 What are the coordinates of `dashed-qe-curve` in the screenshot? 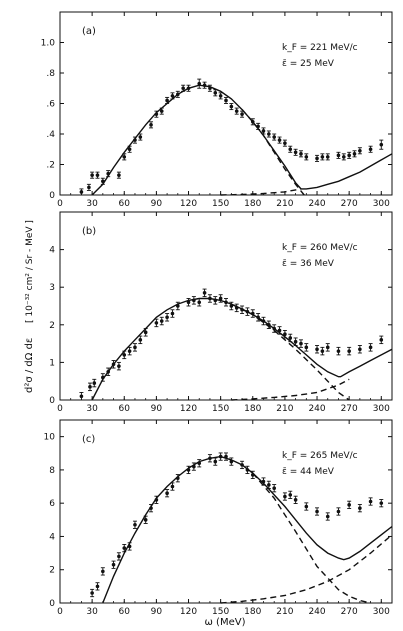 It's located at (290, 352).